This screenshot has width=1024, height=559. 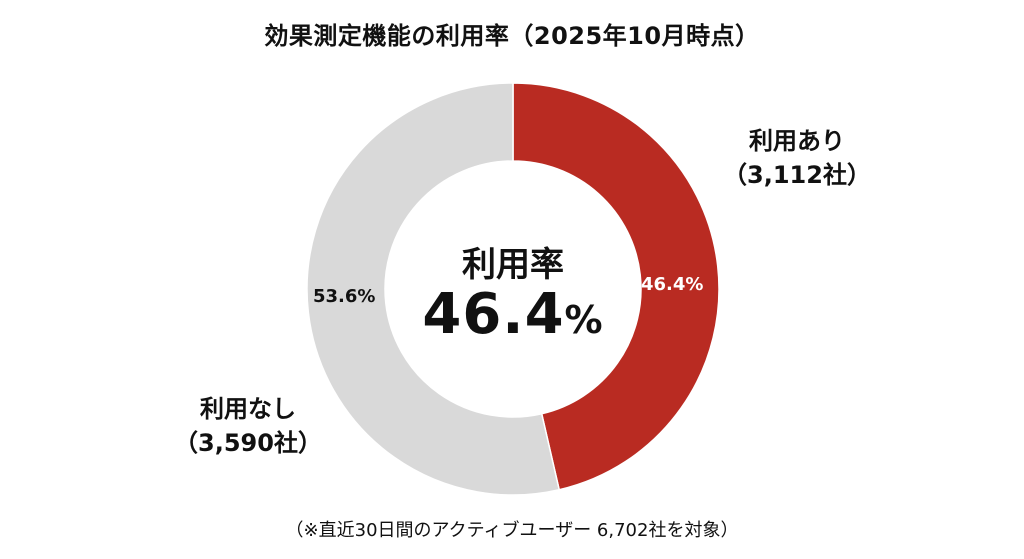 I want to click on center-value-unit: %, so click(x=584, y=320).